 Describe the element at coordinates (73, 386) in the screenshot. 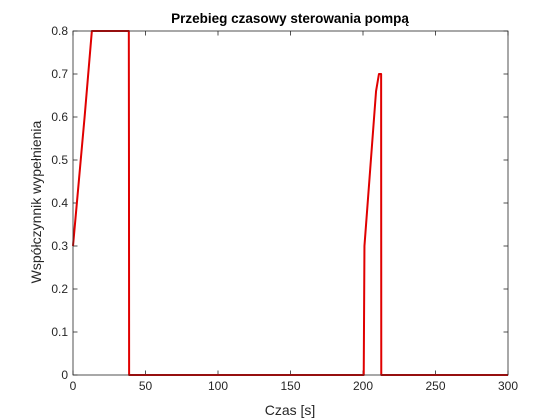

I see `x-tick-label: 0` at that location.